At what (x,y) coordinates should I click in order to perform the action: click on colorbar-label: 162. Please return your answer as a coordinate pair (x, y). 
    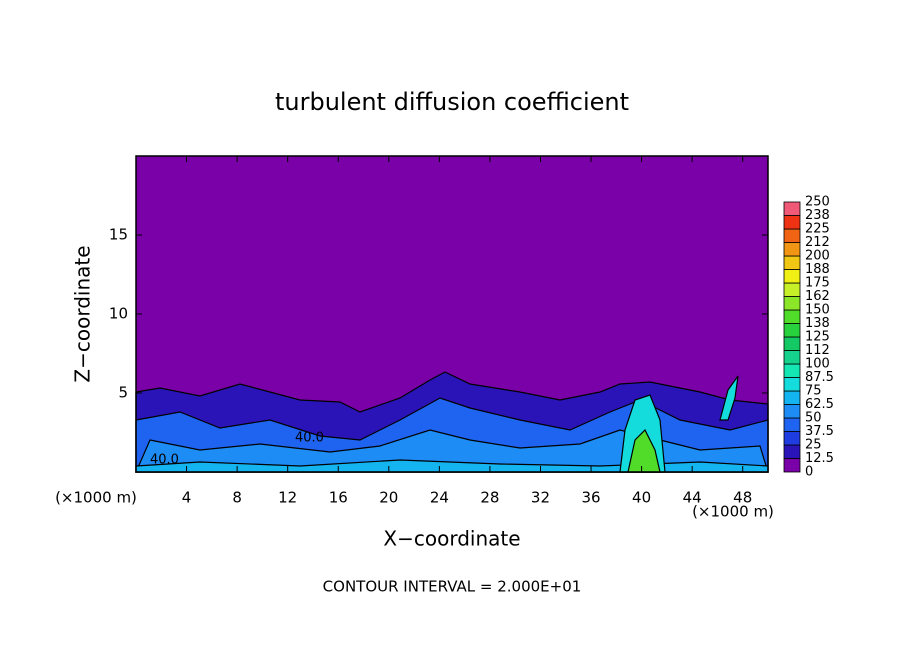
    Looking at the image, I should click on (817, 296).